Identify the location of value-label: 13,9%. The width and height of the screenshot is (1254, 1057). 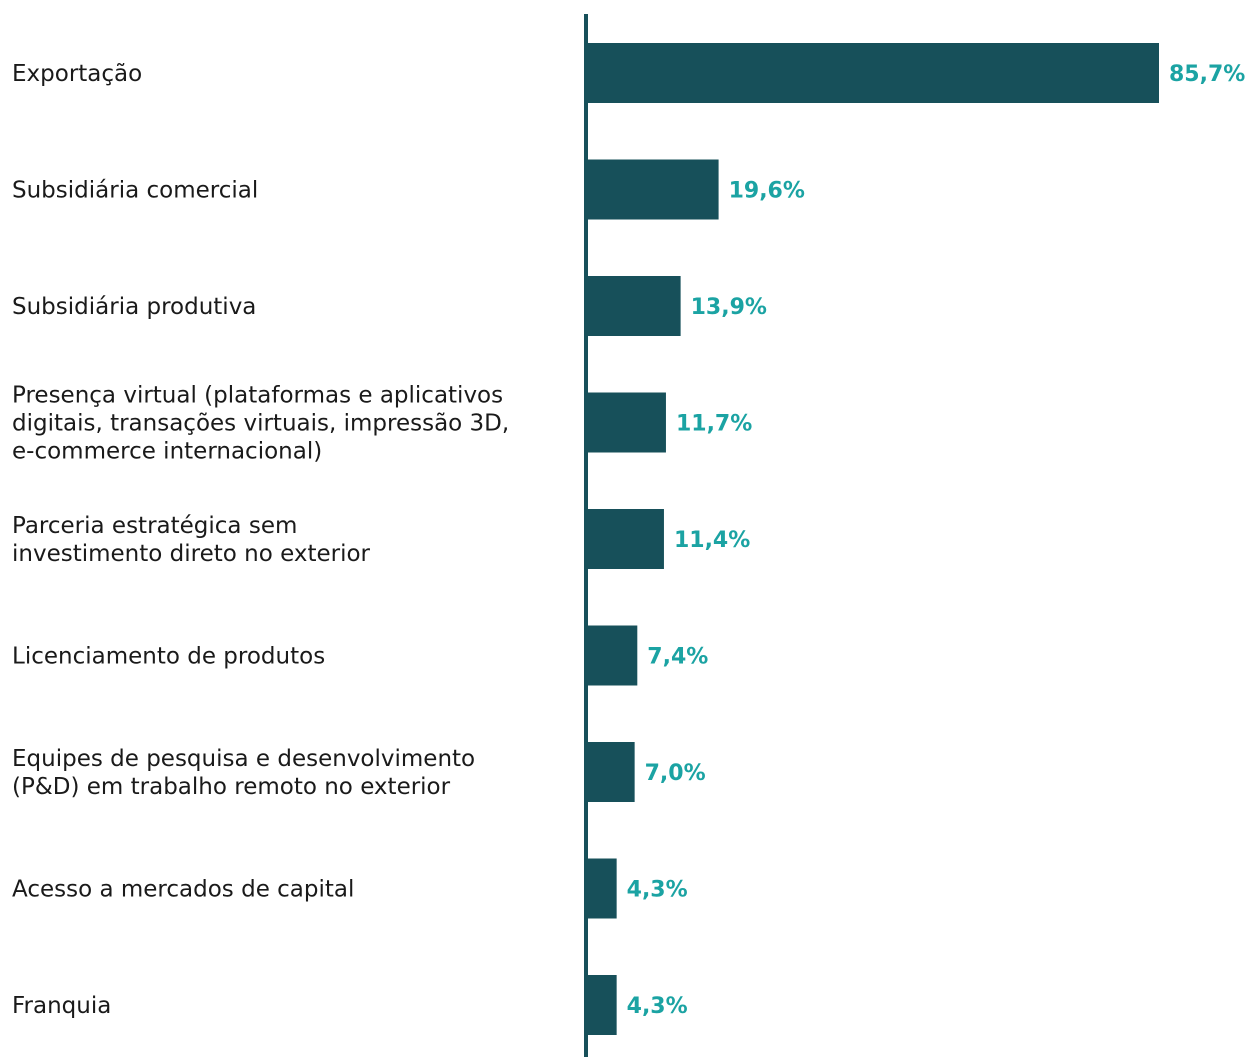
(729, 307).